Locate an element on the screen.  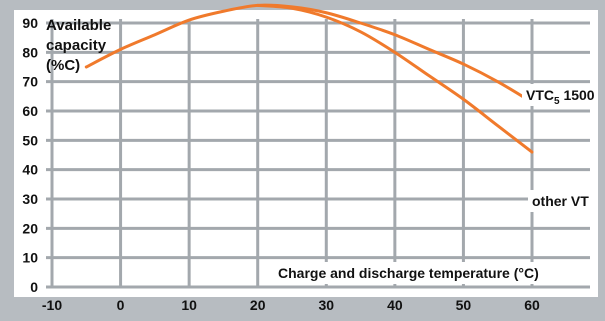
series-label-other-text: other VT is located at coordinates (560, 201).